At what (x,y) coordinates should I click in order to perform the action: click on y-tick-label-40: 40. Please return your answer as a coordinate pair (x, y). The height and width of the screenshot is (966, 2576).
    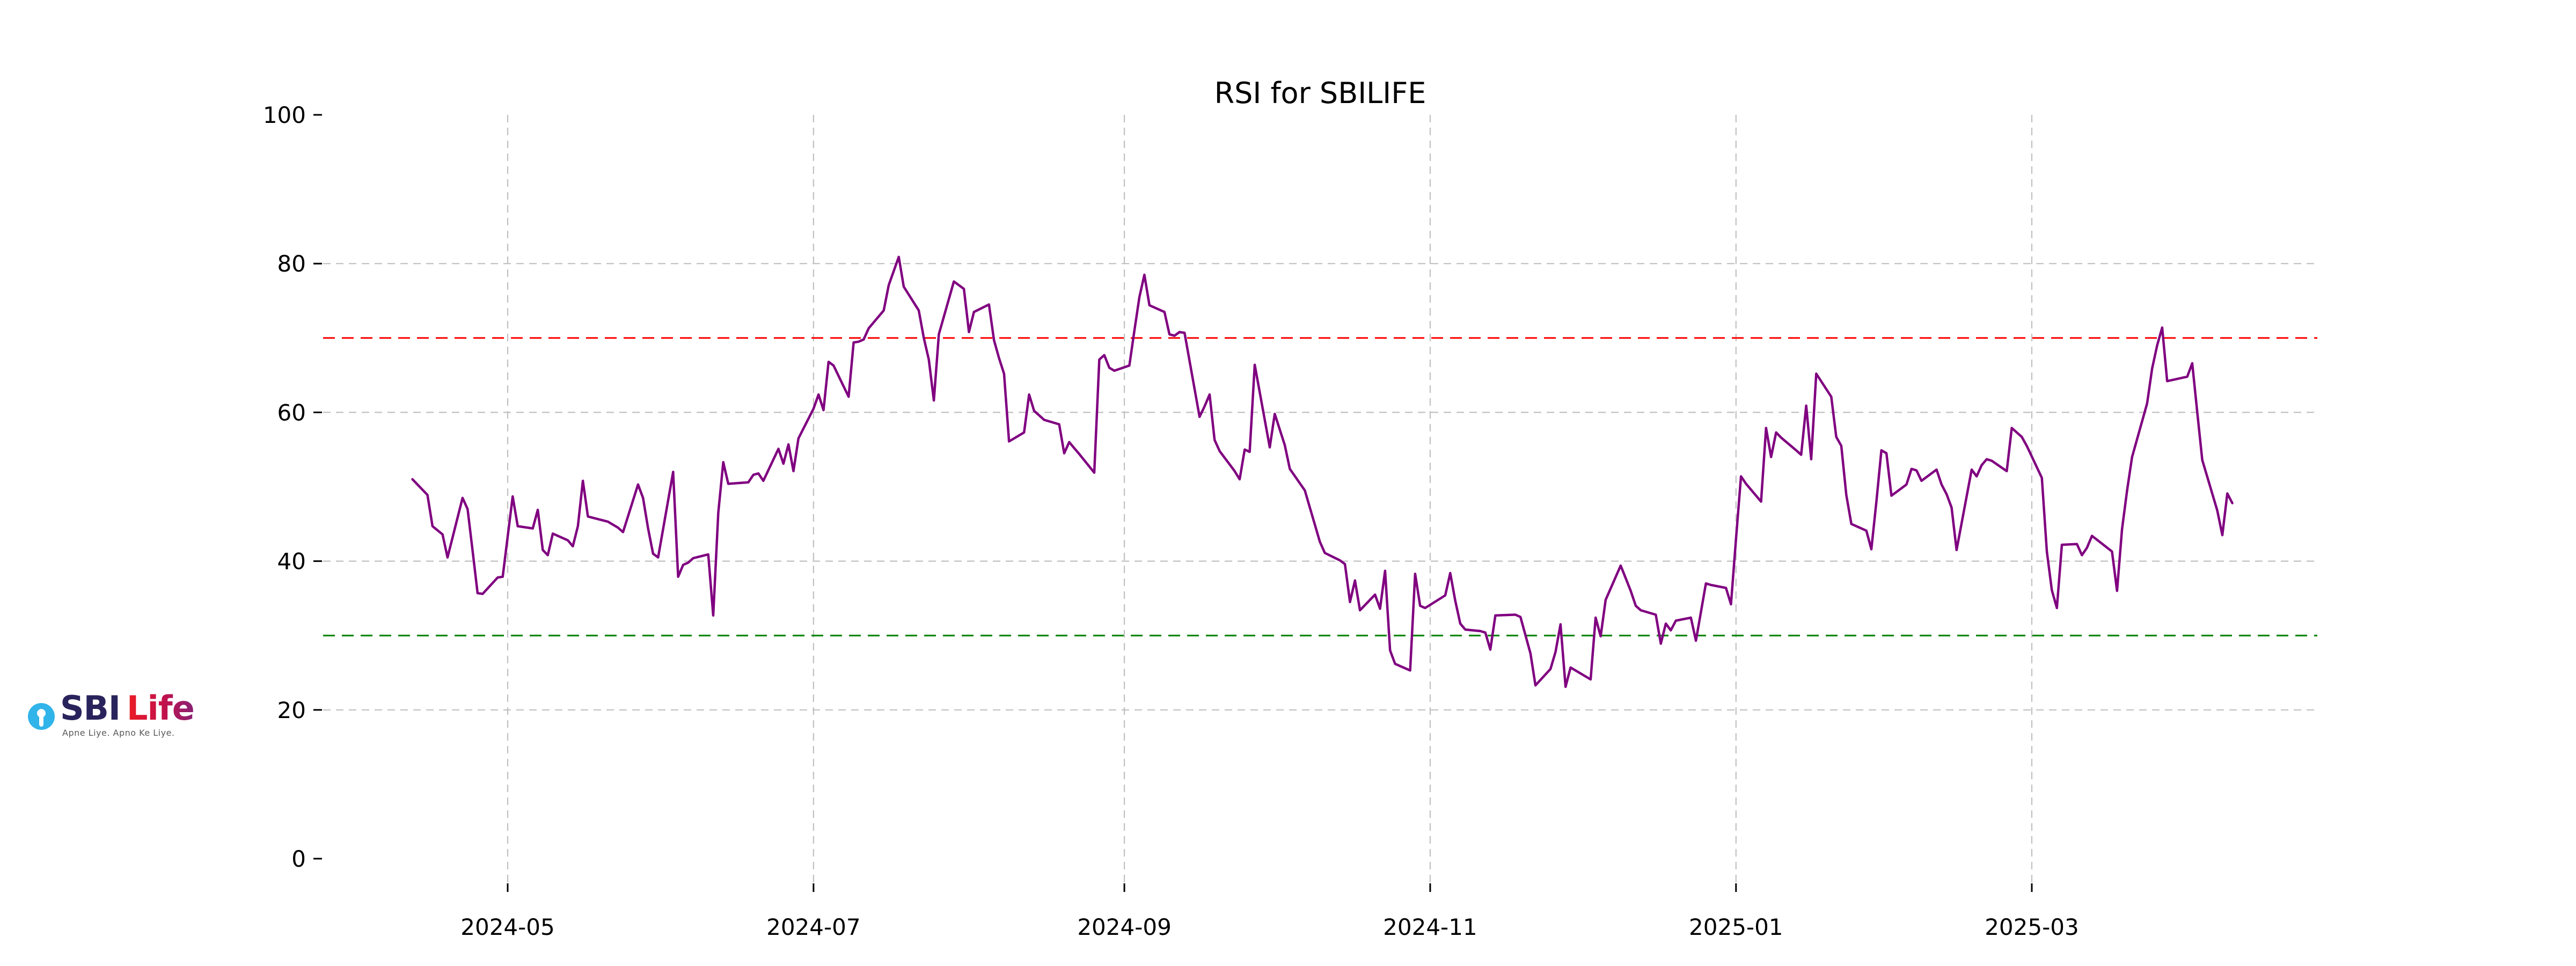
    Looking at the image, I should click on (291, 561).